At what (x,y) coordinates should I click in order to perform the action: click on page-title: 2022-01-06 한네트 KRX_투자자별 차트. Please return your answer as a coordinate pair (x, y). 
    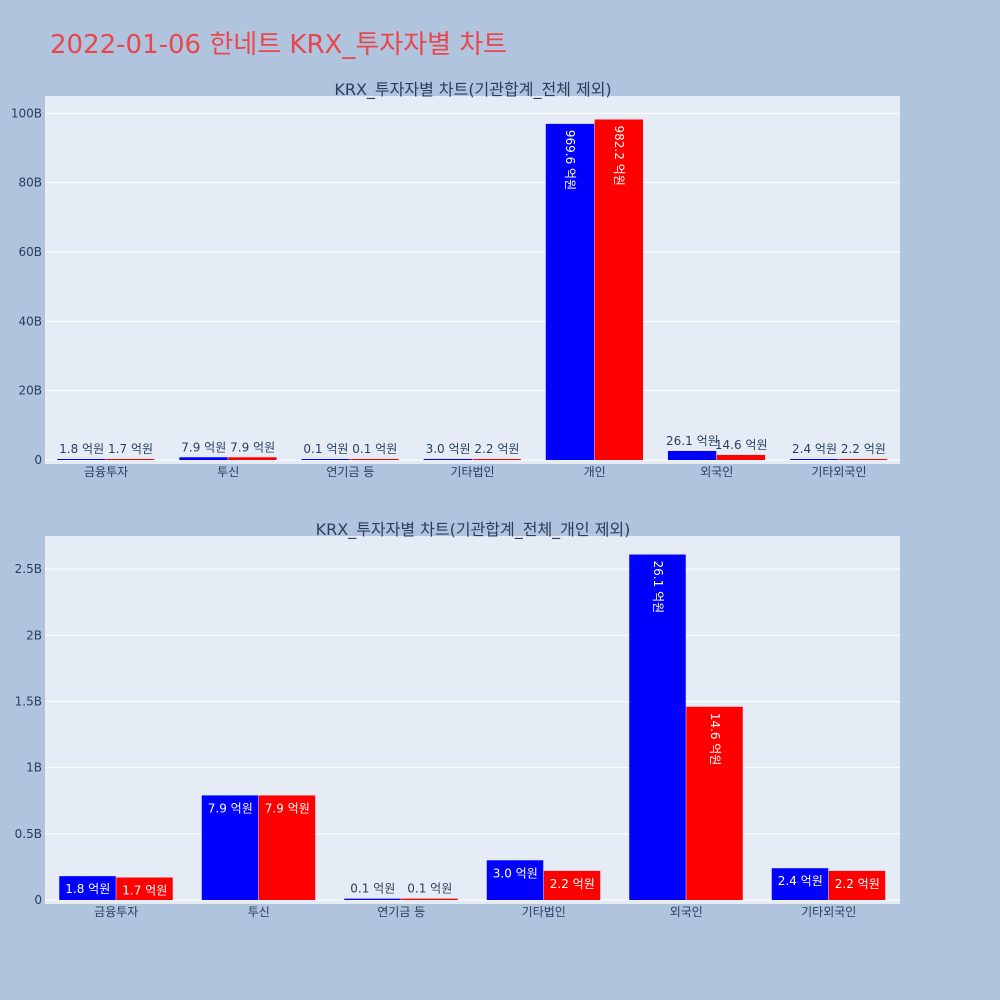
    Looking at the image, I should click on (279, 45).